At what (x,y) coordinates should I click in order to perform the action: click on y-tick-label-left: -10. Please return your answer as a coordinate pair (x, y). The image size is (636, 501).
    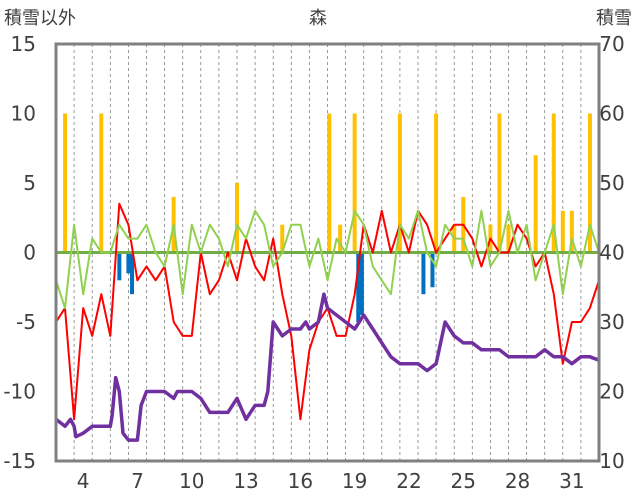
    Looking at the image, I should click on (19, 392).